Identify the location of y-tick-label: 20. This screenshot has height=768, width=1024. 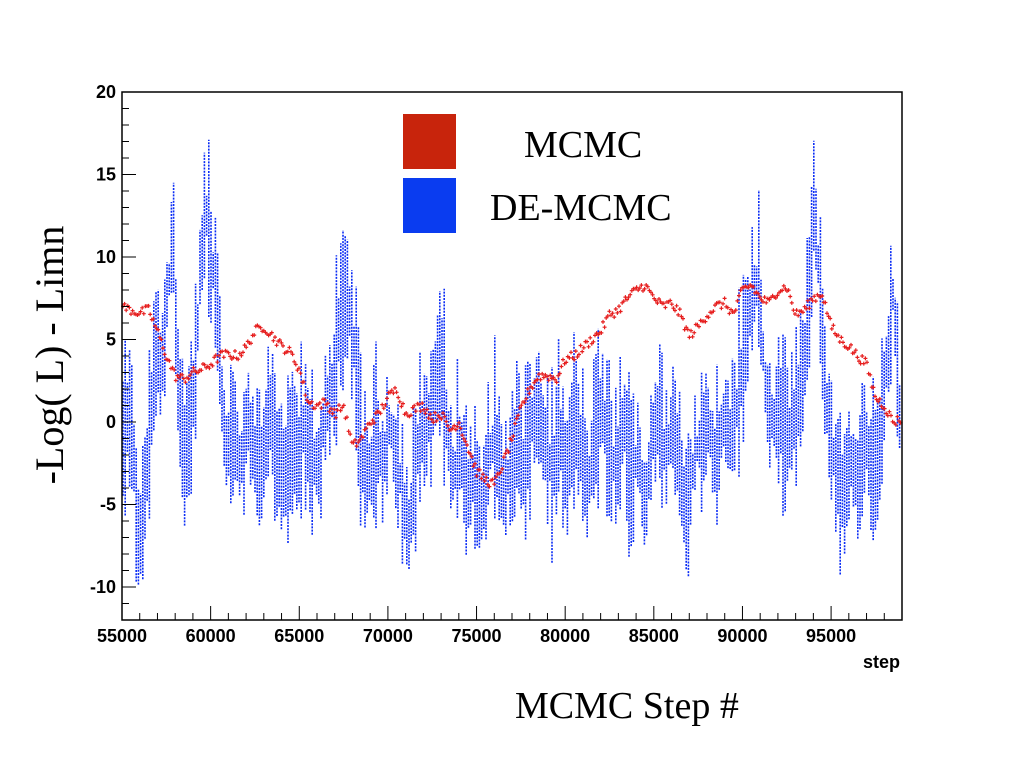
(106, 92).